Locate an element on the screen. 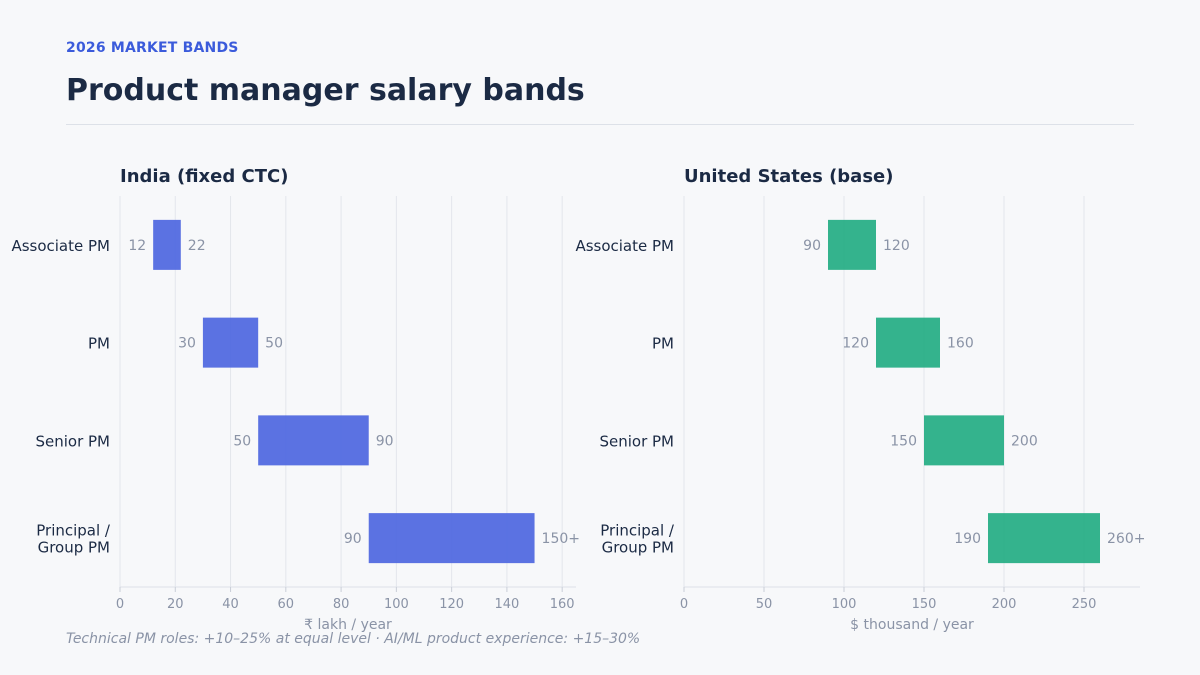 The height and width of the screenshot is (675, 1200). high-value-label-india: 22 is located at coordinates (197, 246).